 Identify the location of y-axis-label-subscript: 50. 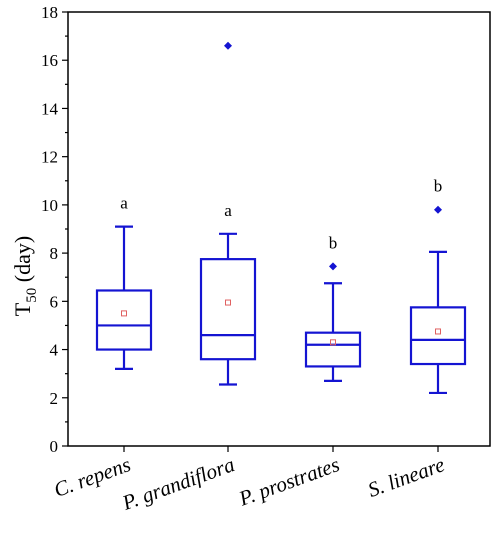
(32, 295).